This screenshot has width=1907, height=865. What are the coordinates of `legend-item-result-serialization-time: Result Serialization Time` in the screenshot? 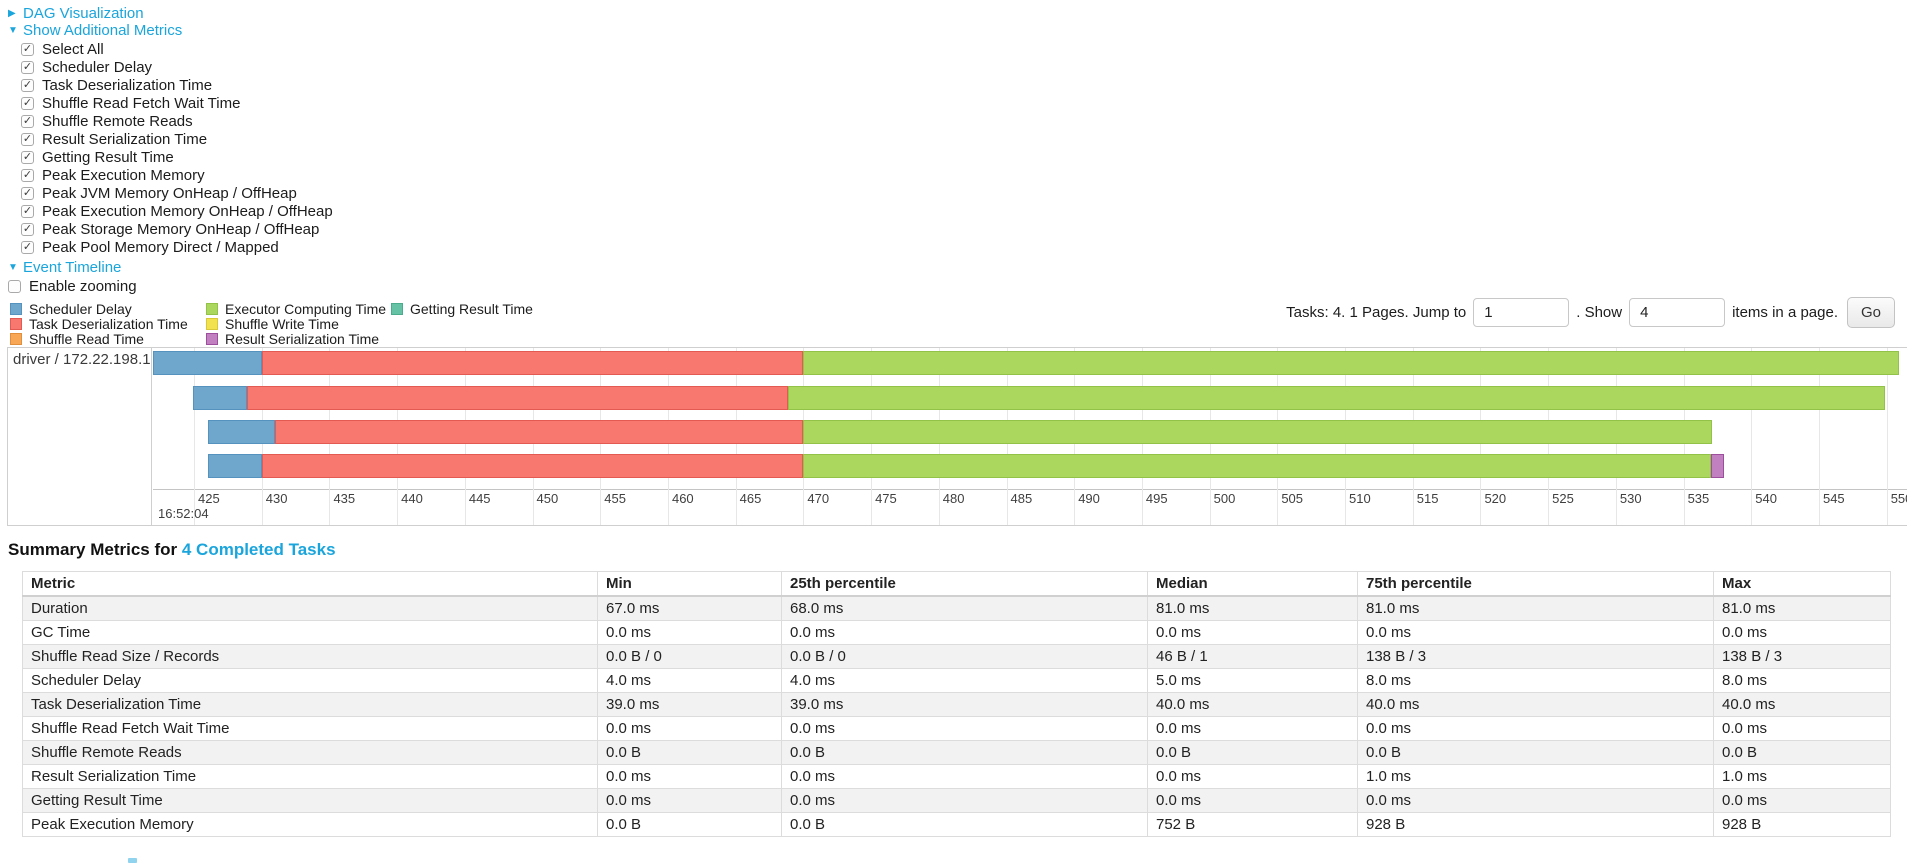 It's located at (296, 339).